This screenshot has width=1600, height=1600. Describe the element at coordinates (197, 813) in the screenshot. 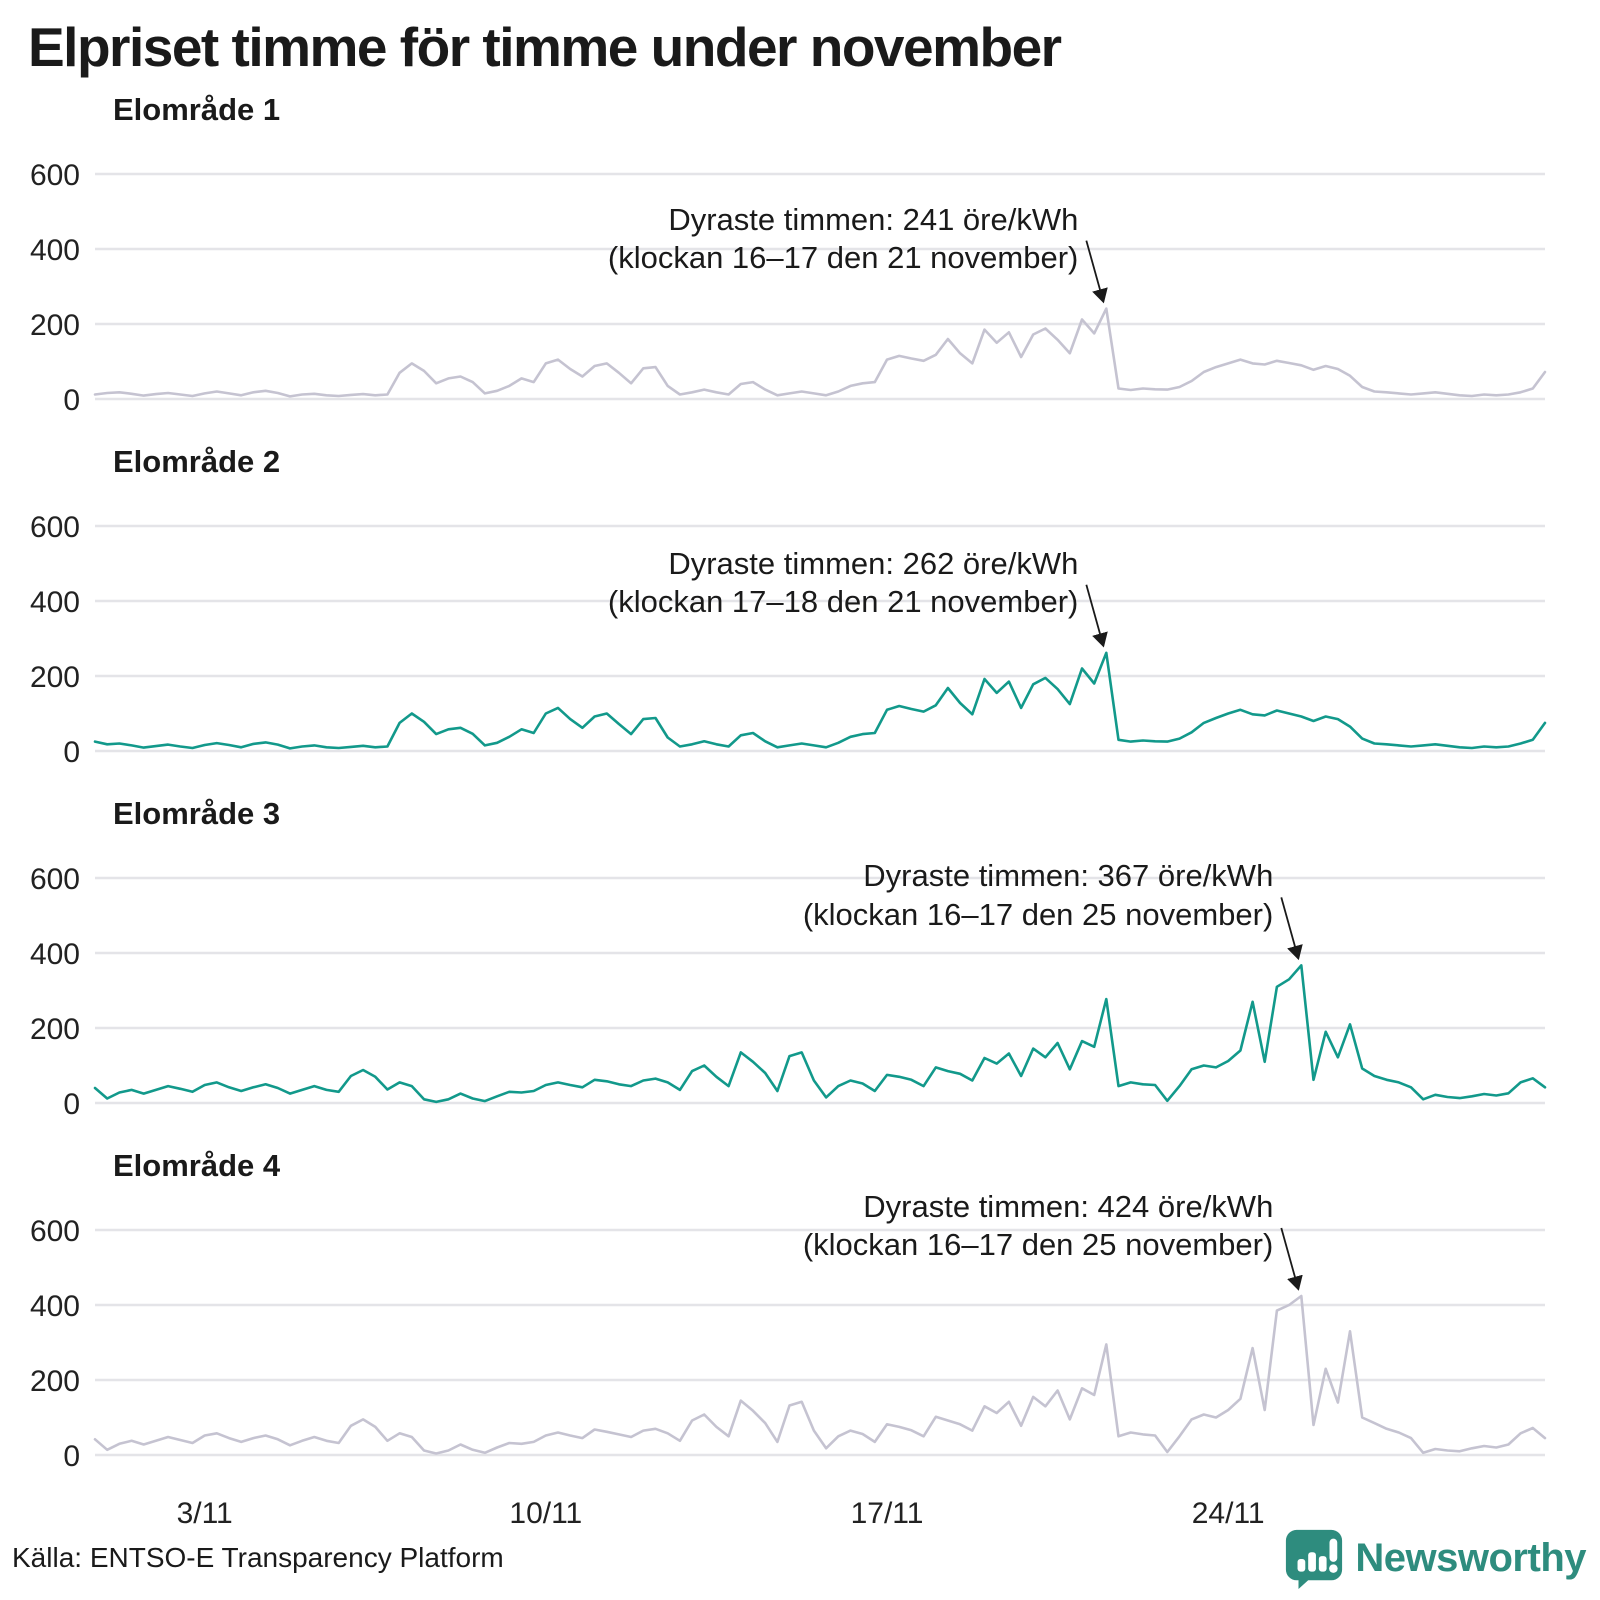

I see `panel-label-3: Elområde 3` at that location.